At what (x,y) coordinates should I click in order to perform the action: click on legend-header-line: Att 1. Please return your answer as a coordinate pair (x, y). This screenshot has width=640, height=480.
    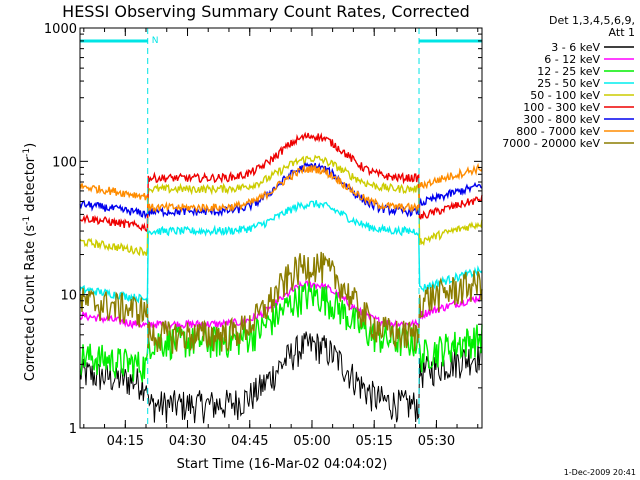
    Looking at the image, I should click on (622, 32).